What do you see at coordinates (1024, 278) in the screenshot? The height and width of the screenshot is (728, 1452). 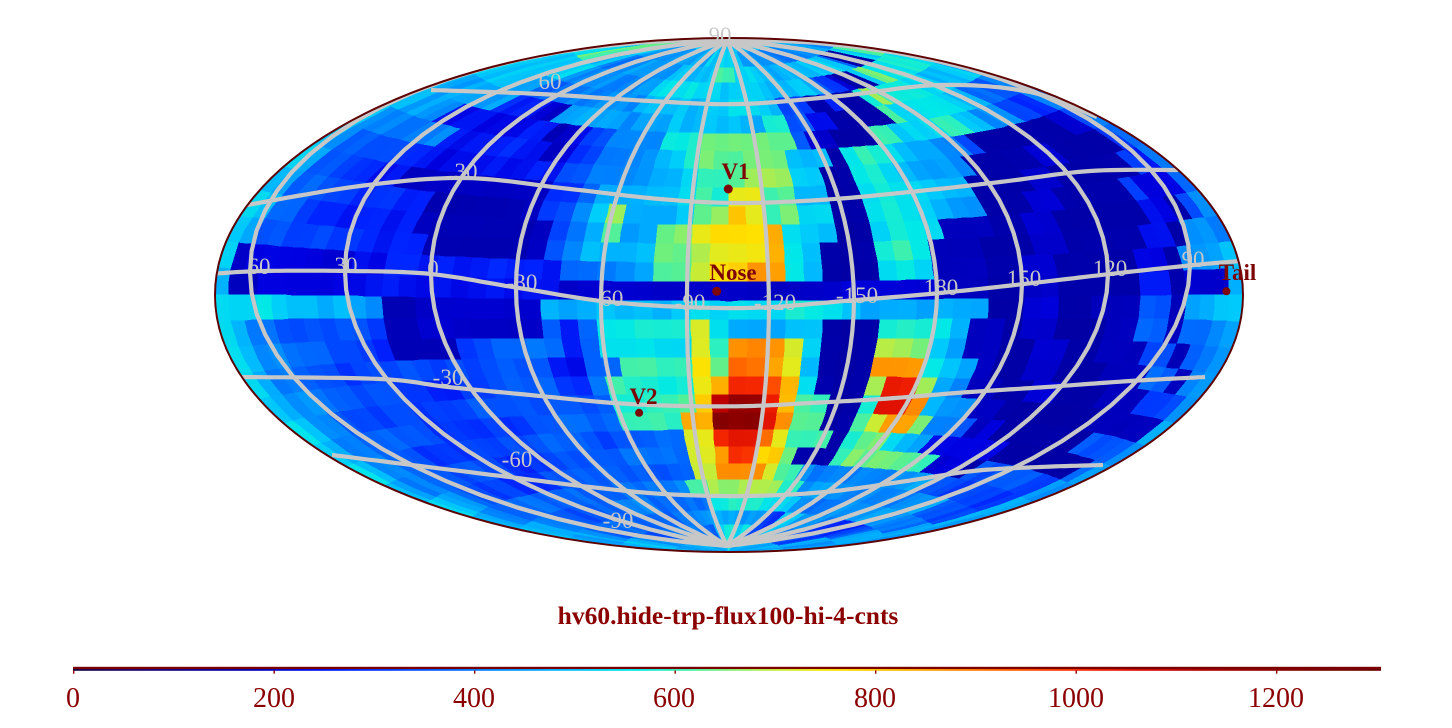 I see `svg-text: 150` at bounding box center [1024, 278].